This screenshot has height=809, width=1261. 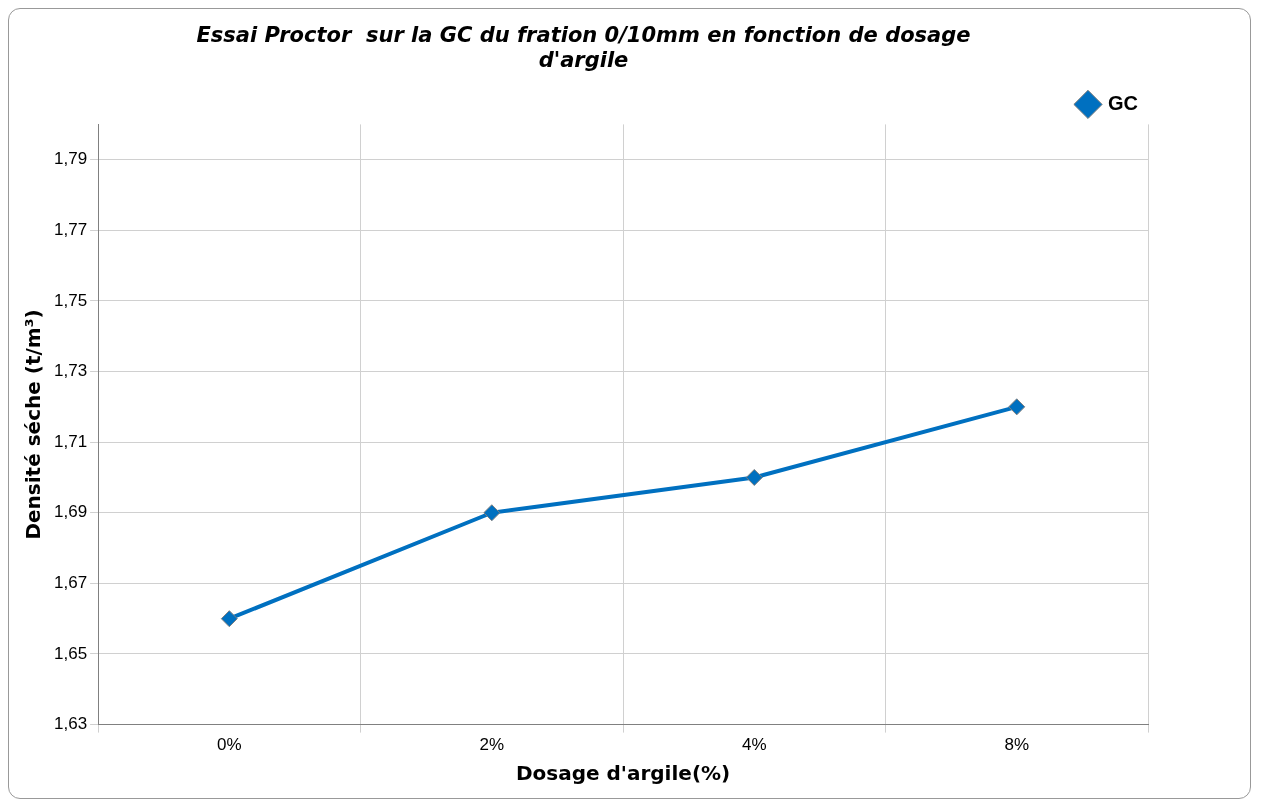 I want to click on x-tick-label: 2%, so click(x=492, y=745).